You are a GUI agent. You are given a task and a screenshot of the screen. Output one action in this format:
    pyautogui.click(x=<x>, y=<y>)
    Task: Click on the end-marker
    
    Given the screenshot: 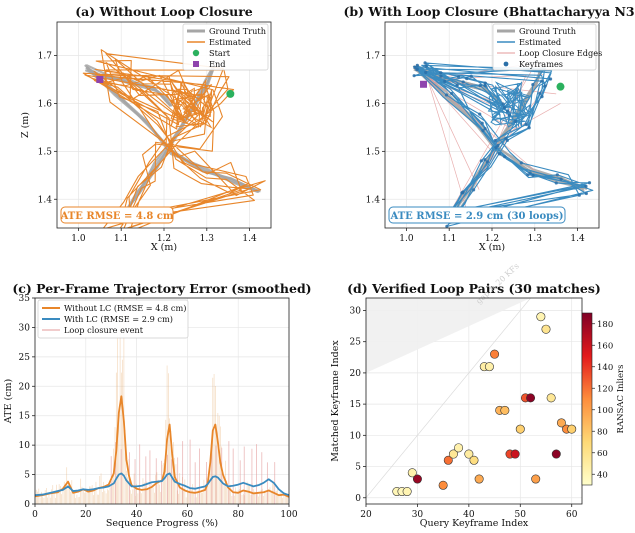 What is the action you would take?
    pyautogui.click(x=100, y=79)
    